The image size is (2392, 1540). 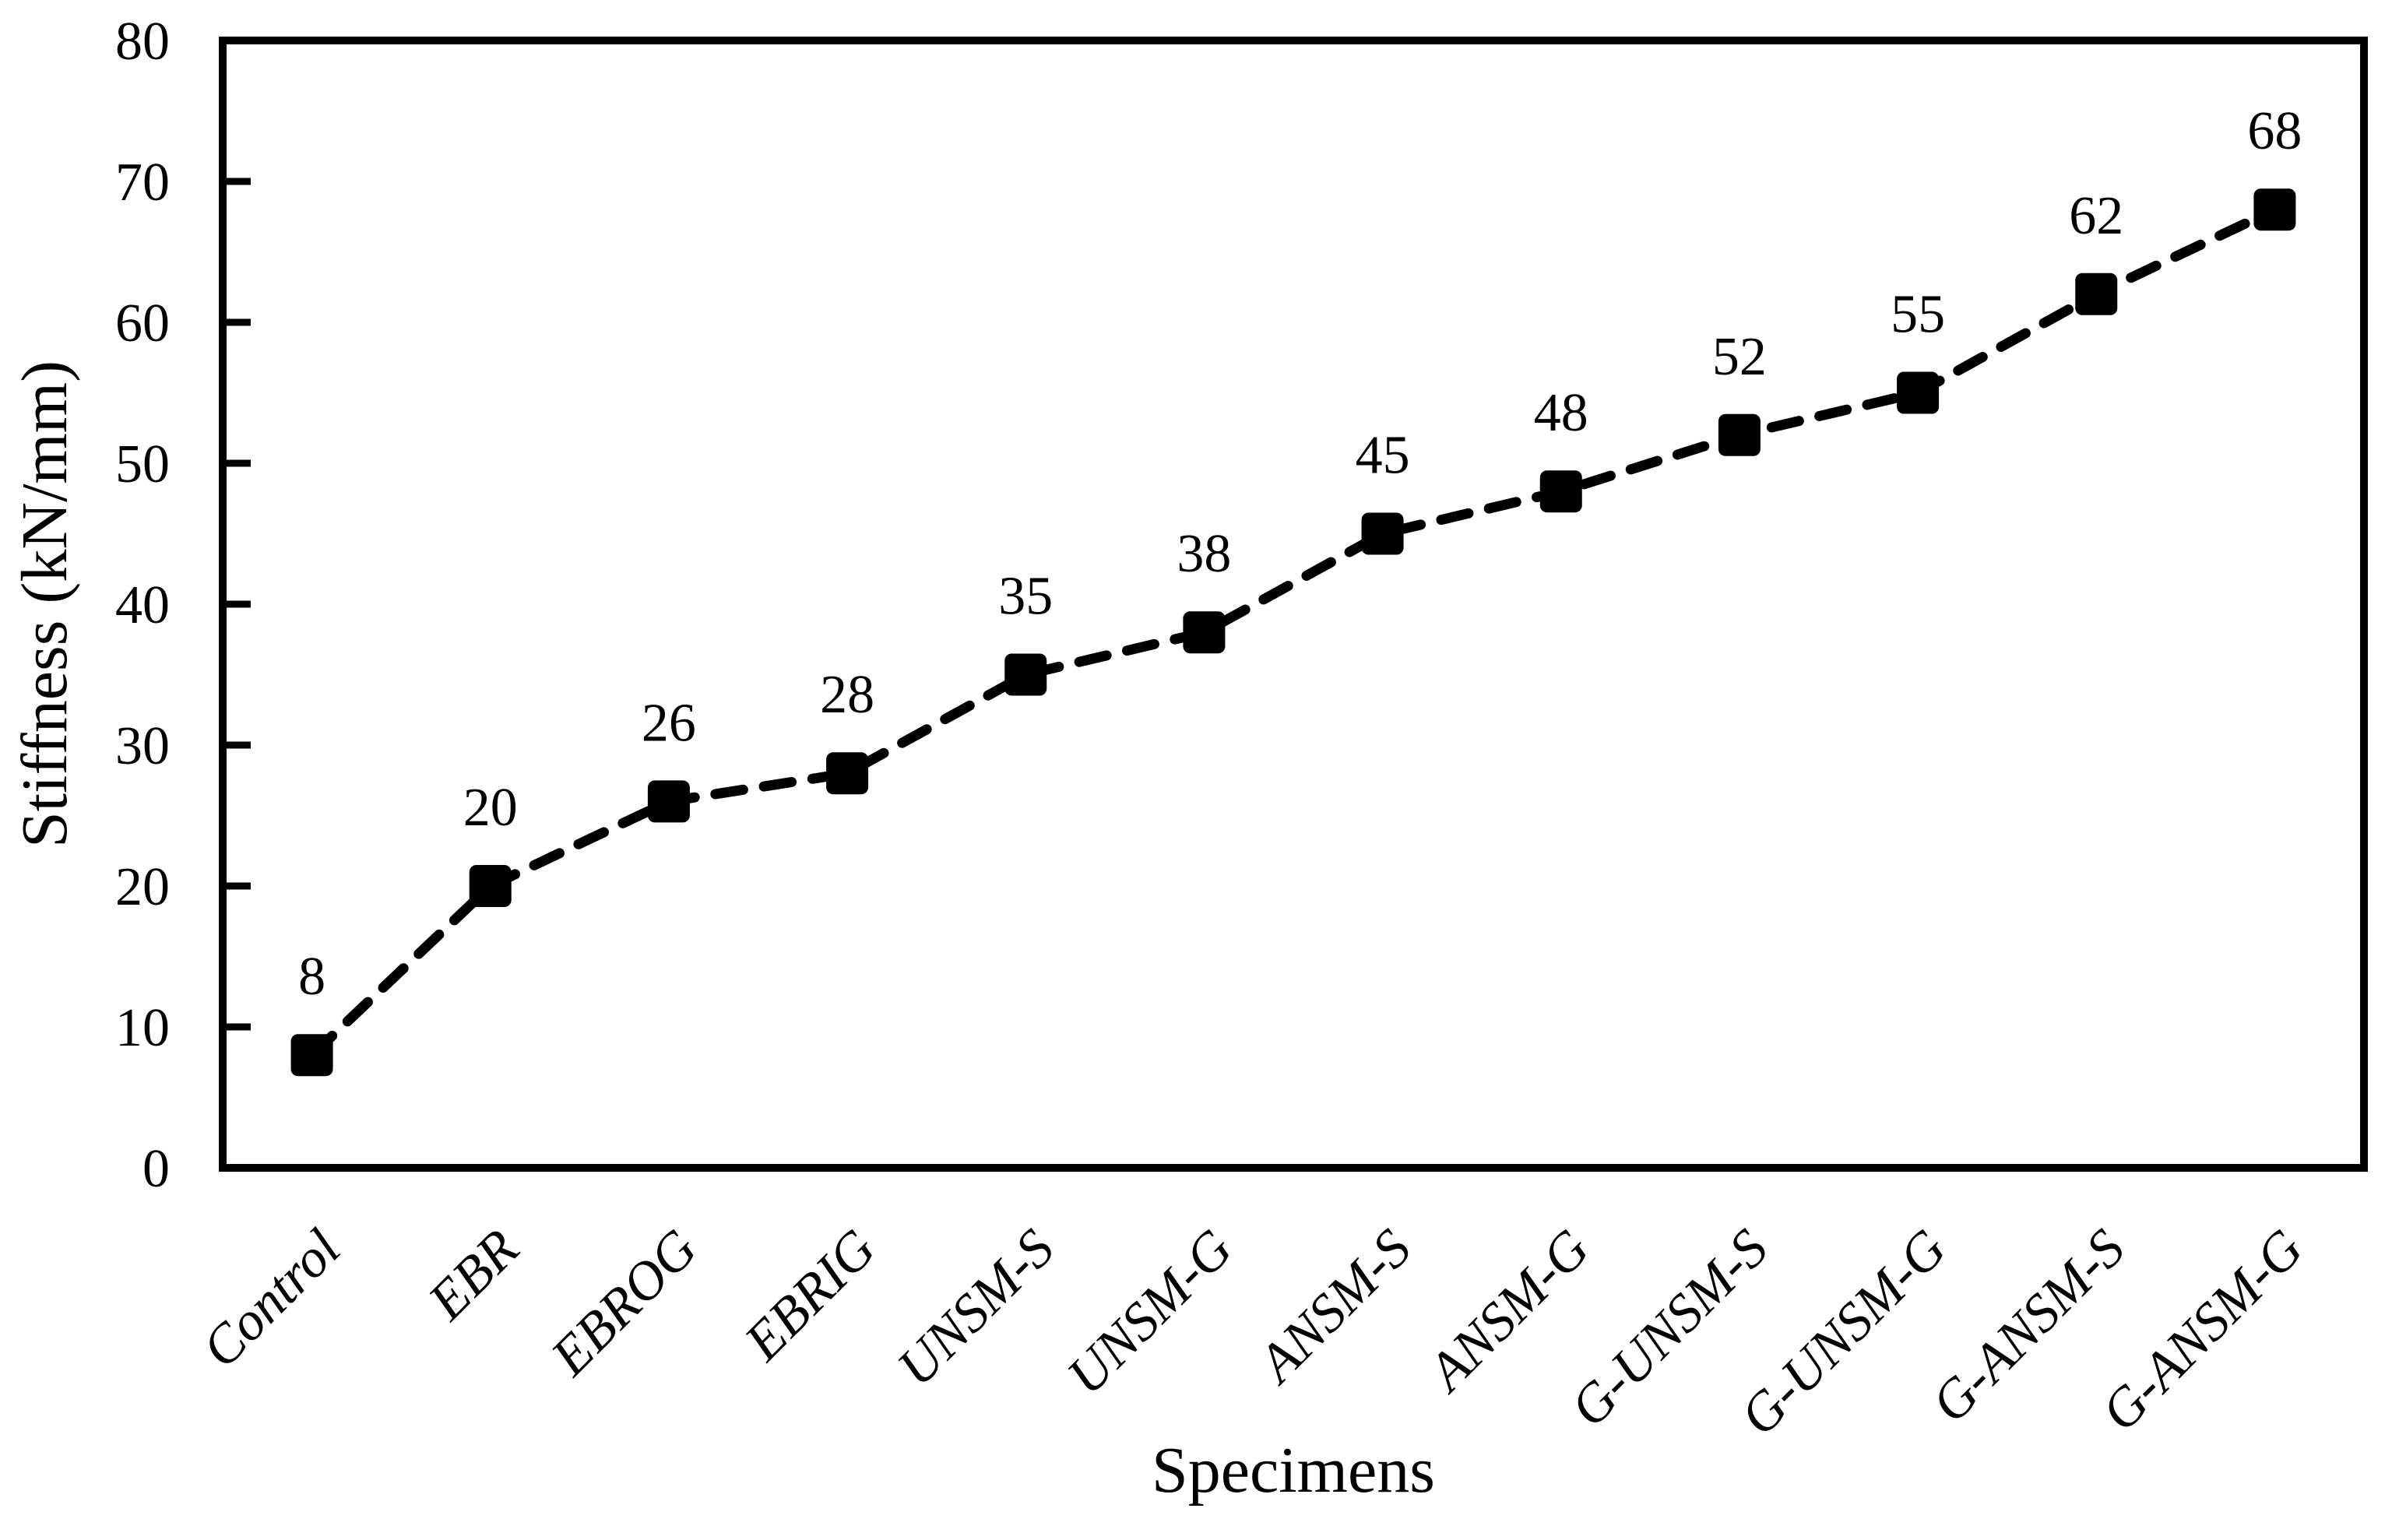 What do you see at coordinates (142, 1028) in the screenshot?
I see `y-tick-label: 10` at bounding box center [142, 1028].